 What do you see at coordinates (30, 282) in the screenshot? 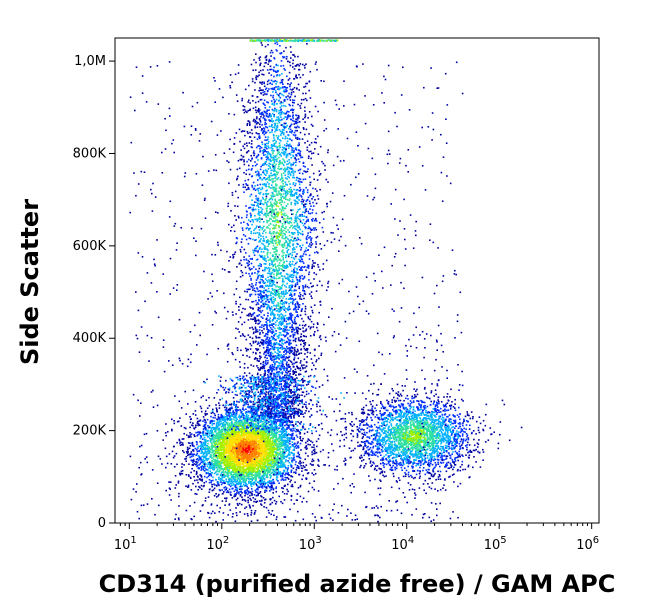
I see `y-axis-title: Side Scatter` at bounding box center [30, 282].